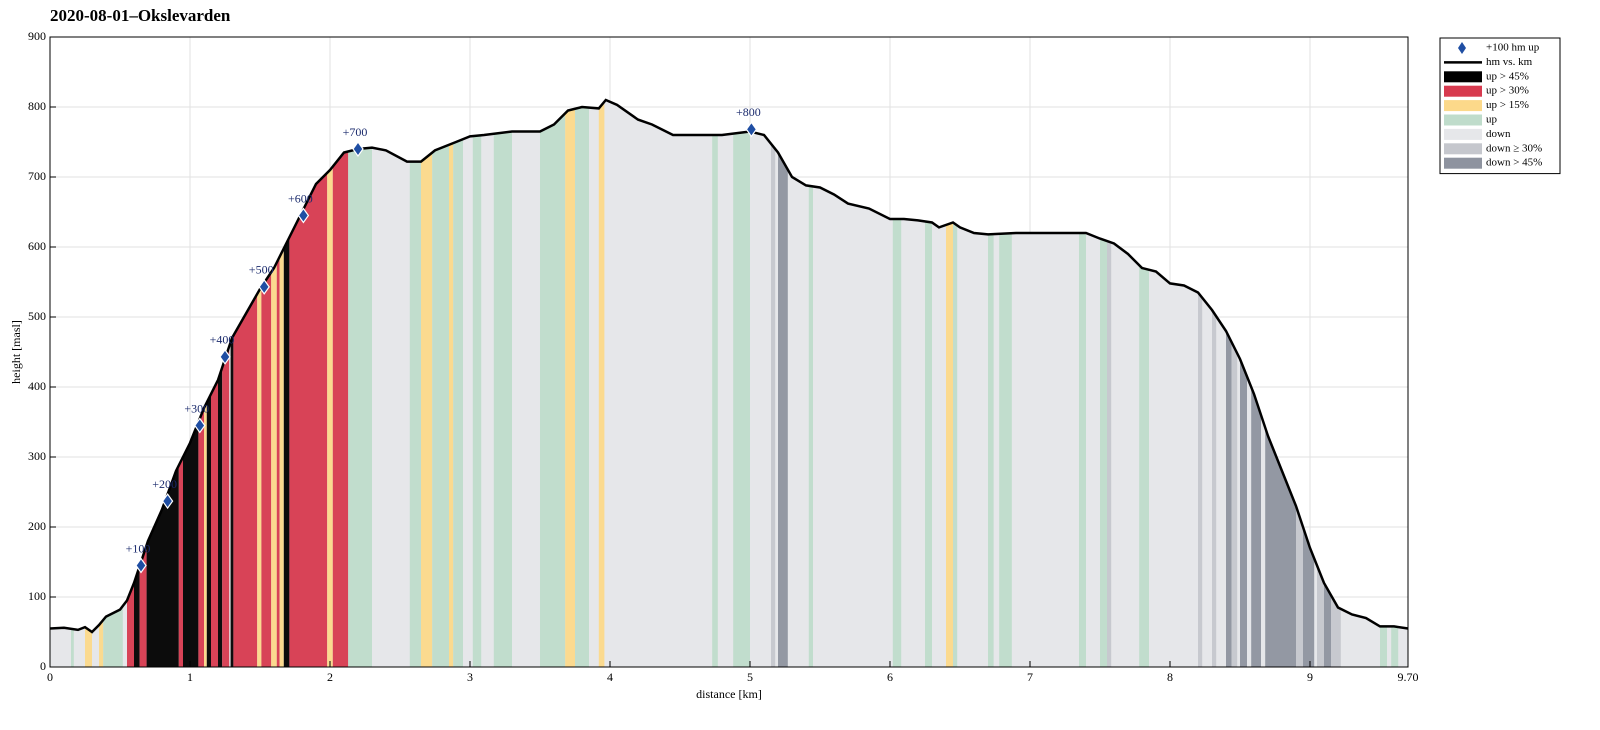  What do you see at coordinates (750, 677) in the screenshot?
I see `x-tick-label: 5` at bounding box center [750, 677].